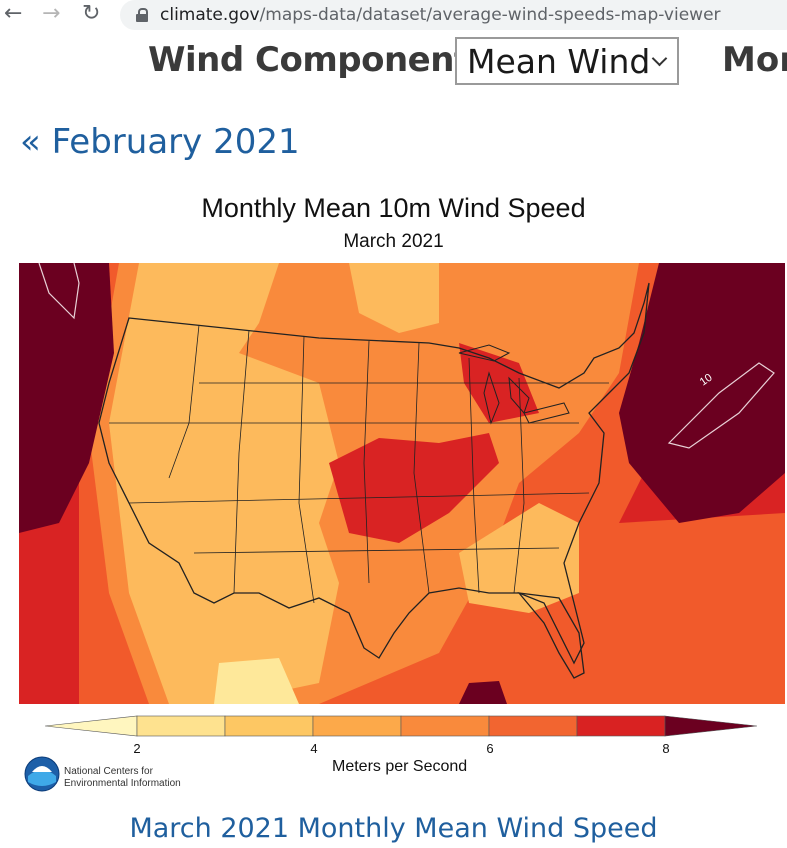 This screenshot has width=787, height=848. What do you see at coordinates (514, 384) in the screenshot?
I see `great-lakes` at bounding box center [514, 384].